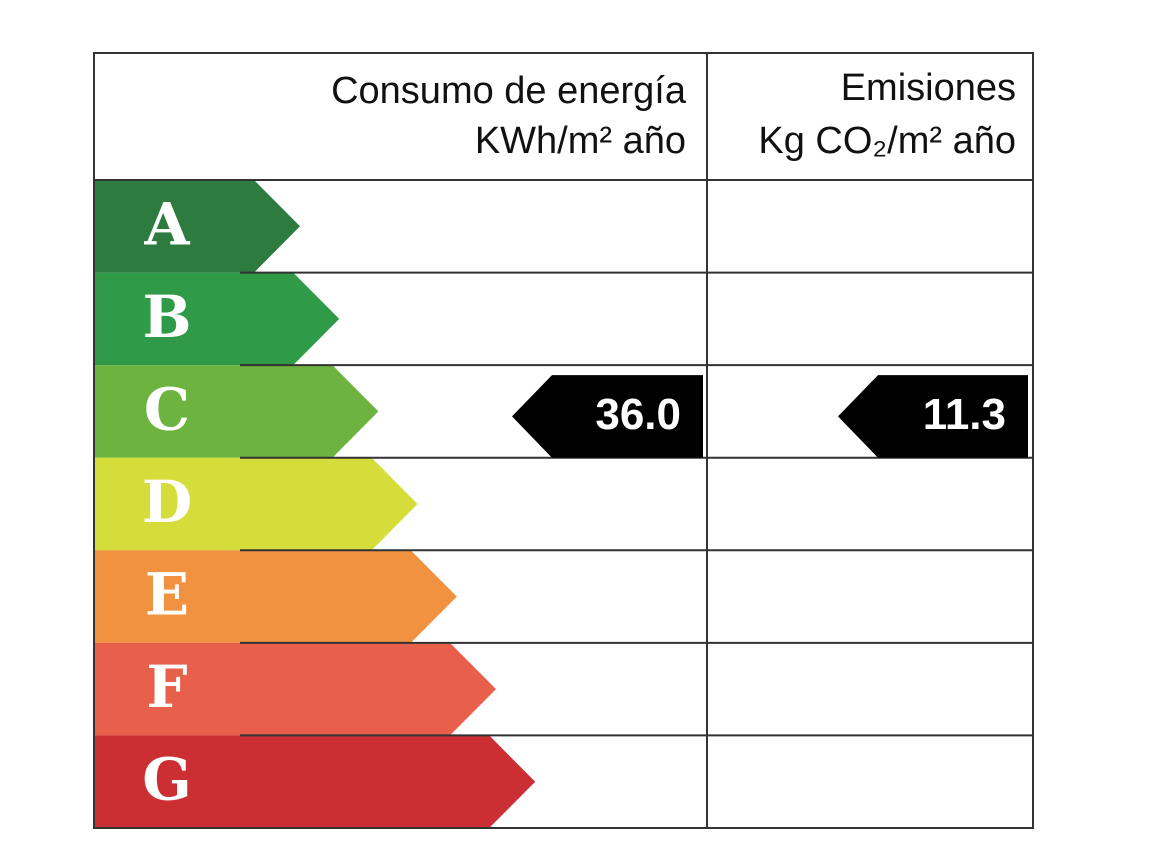  Describe the element at coordinates (638, 414) in the screenshot. I see `rating-value: 36.0` at that location.